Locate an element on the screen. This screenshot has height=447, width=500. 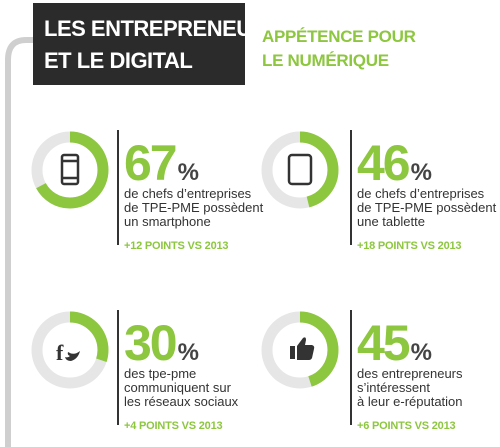
icon-social: f is located at coordinates (68, 352).